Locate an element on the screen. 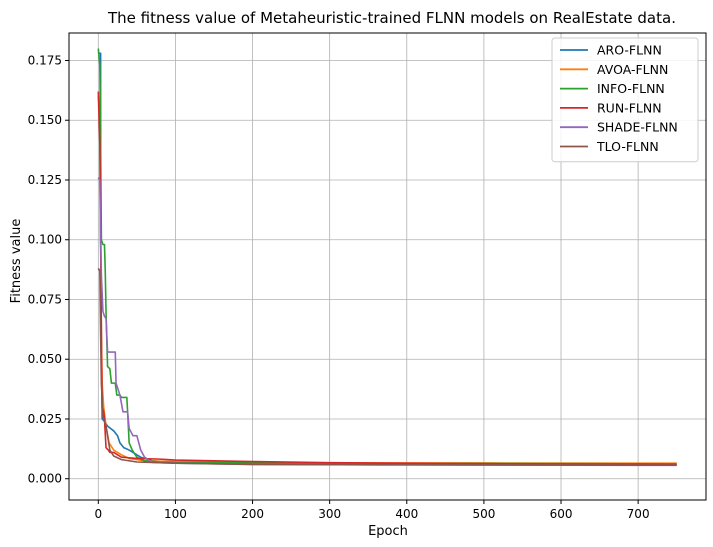 The width and height of the screenshot is (713, 547). y-tick-label: 0.100 is located at coordinates (45, 240).